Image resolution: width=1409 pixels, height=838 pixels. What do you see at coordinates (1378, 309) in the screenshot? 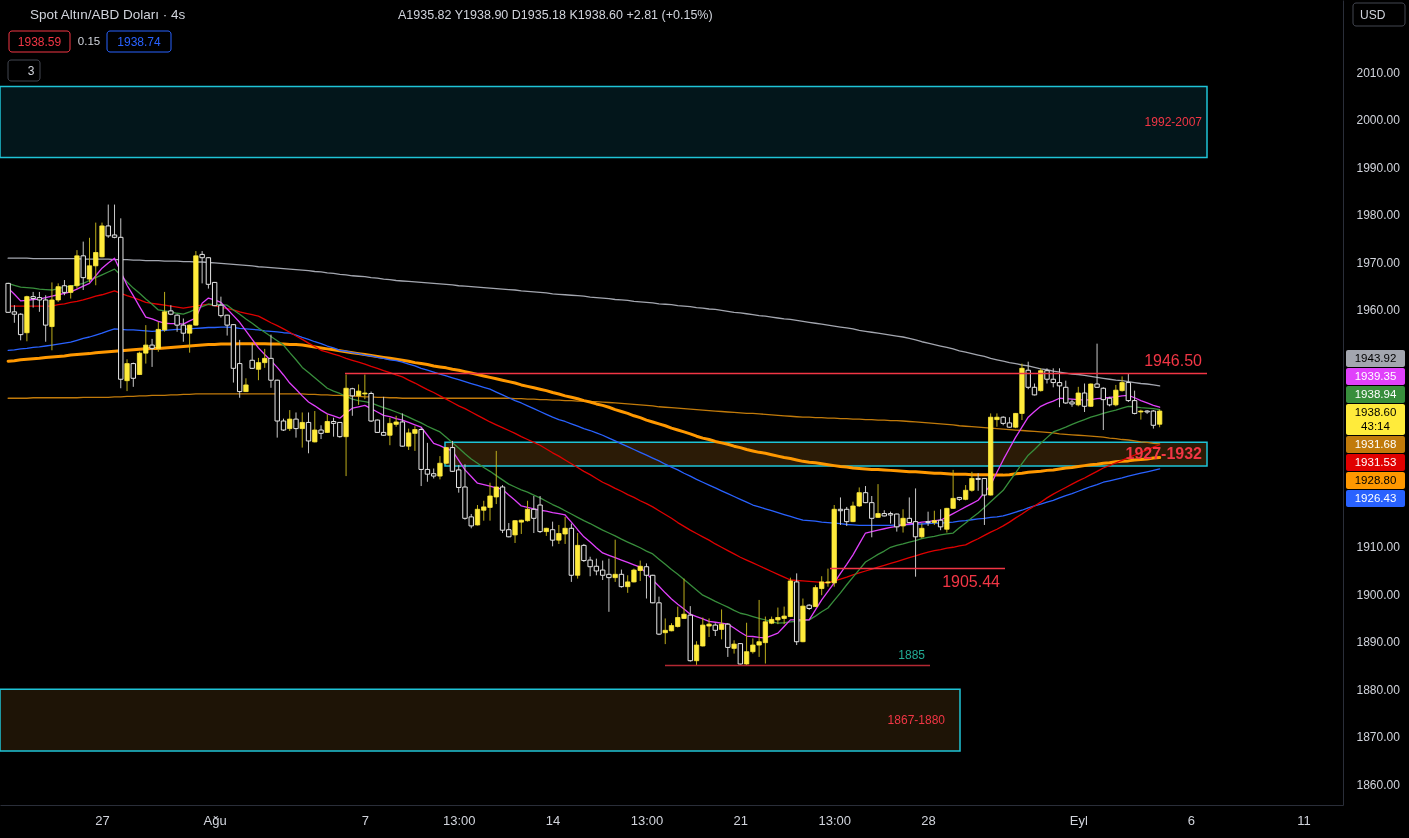
I see `y-tick-label: 1960.00` at bounding box center [1378, 309].